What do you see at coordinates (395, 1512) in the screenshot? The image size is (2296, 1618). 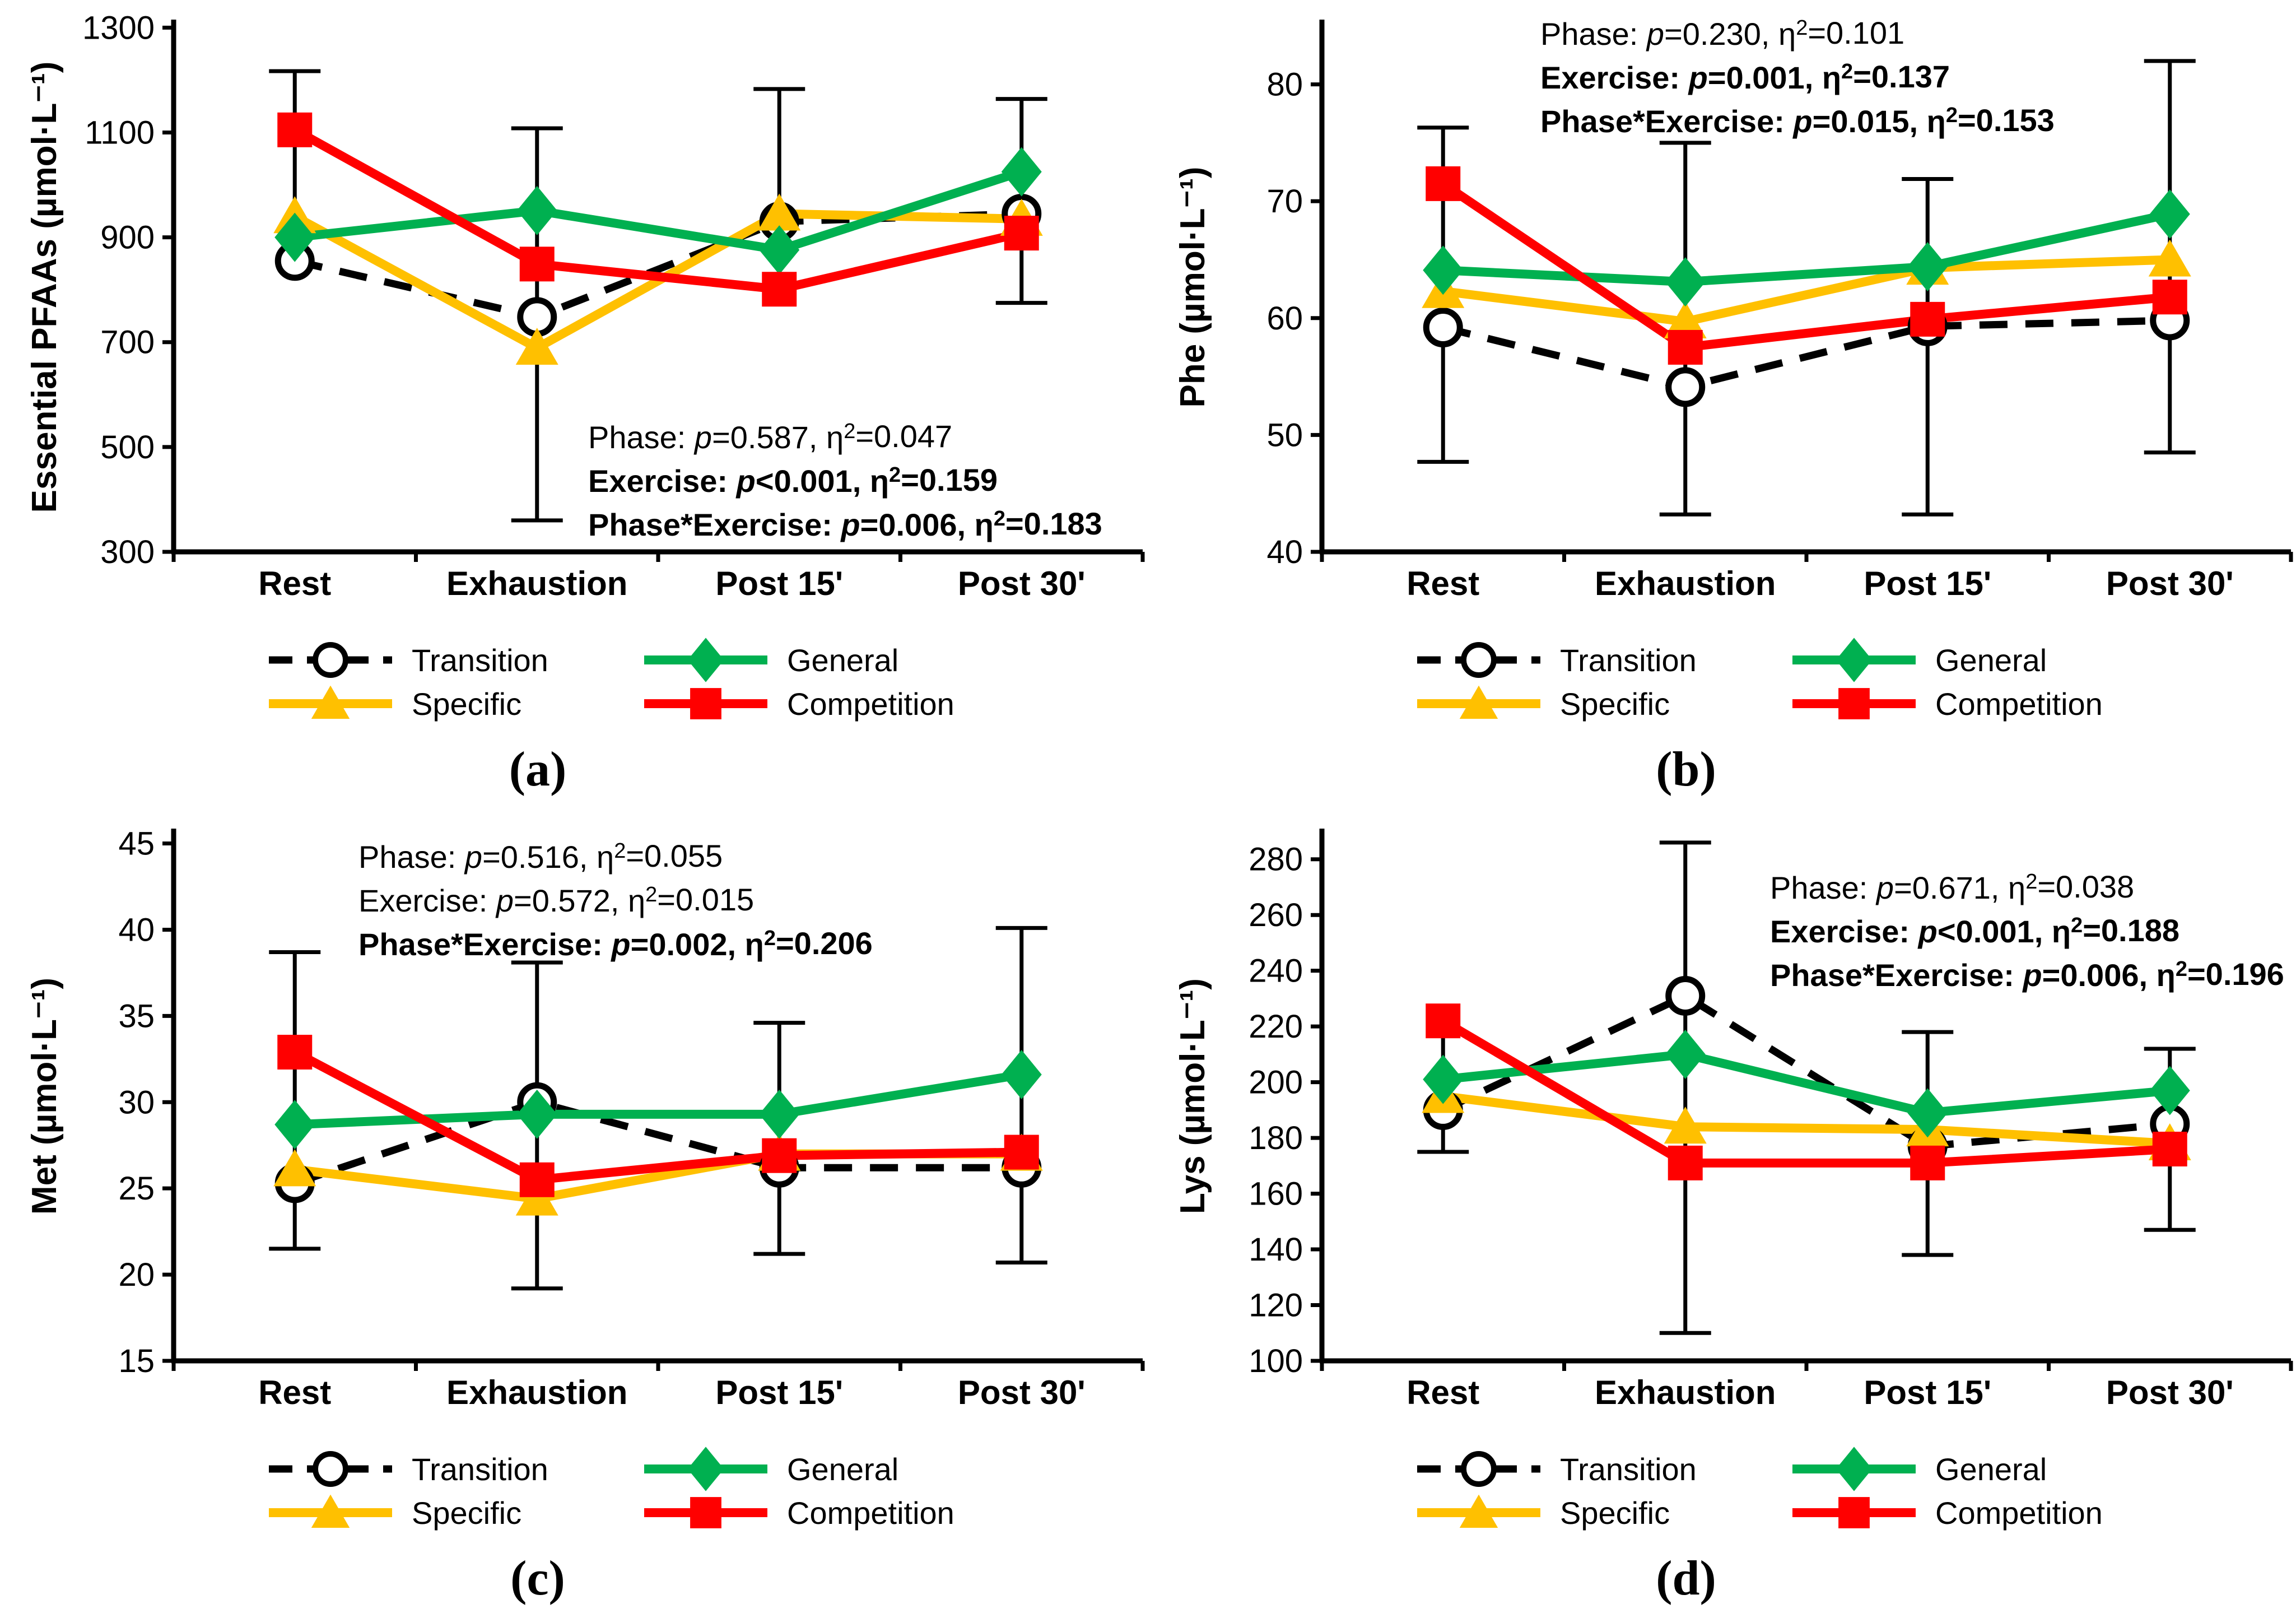 I see `legend-item-specific: Specific` at bounding box center [395, 1512].